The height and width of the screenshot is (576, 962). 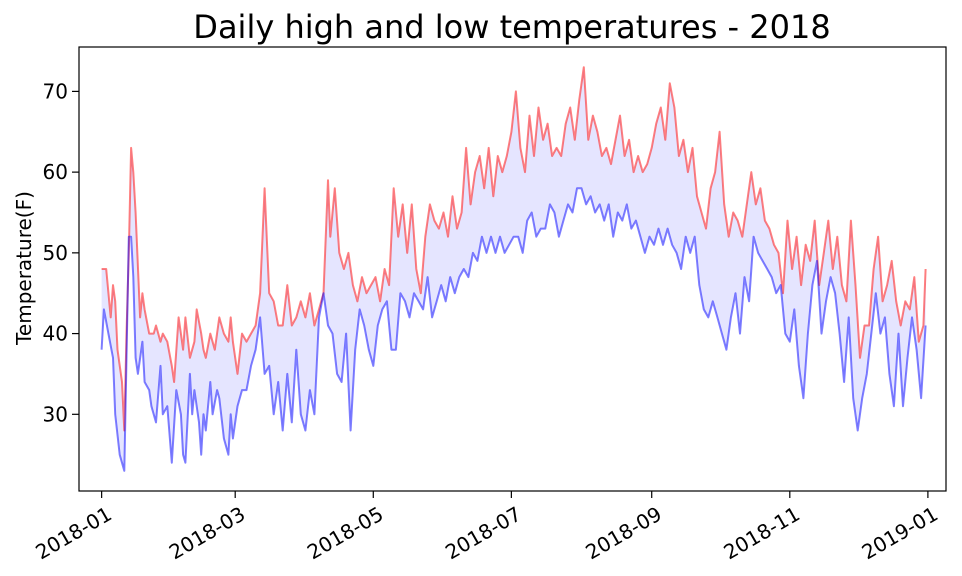 I want to click on y-tick-label: 40, so click(x=55, y=334).